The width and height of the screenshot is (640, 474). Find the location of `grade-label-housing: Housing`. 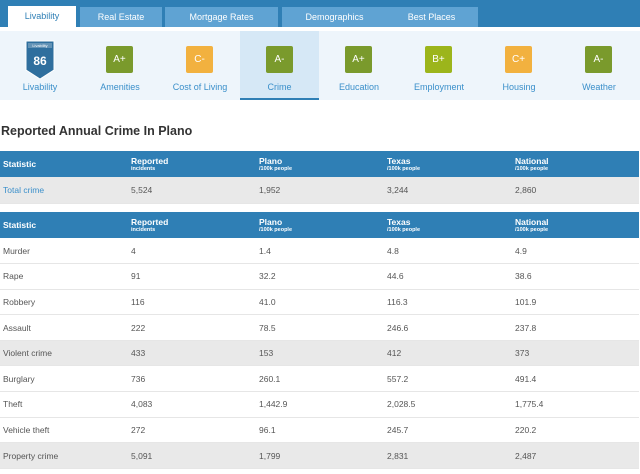

grade-label-housing: Housing is located at coordinates (519, 87).